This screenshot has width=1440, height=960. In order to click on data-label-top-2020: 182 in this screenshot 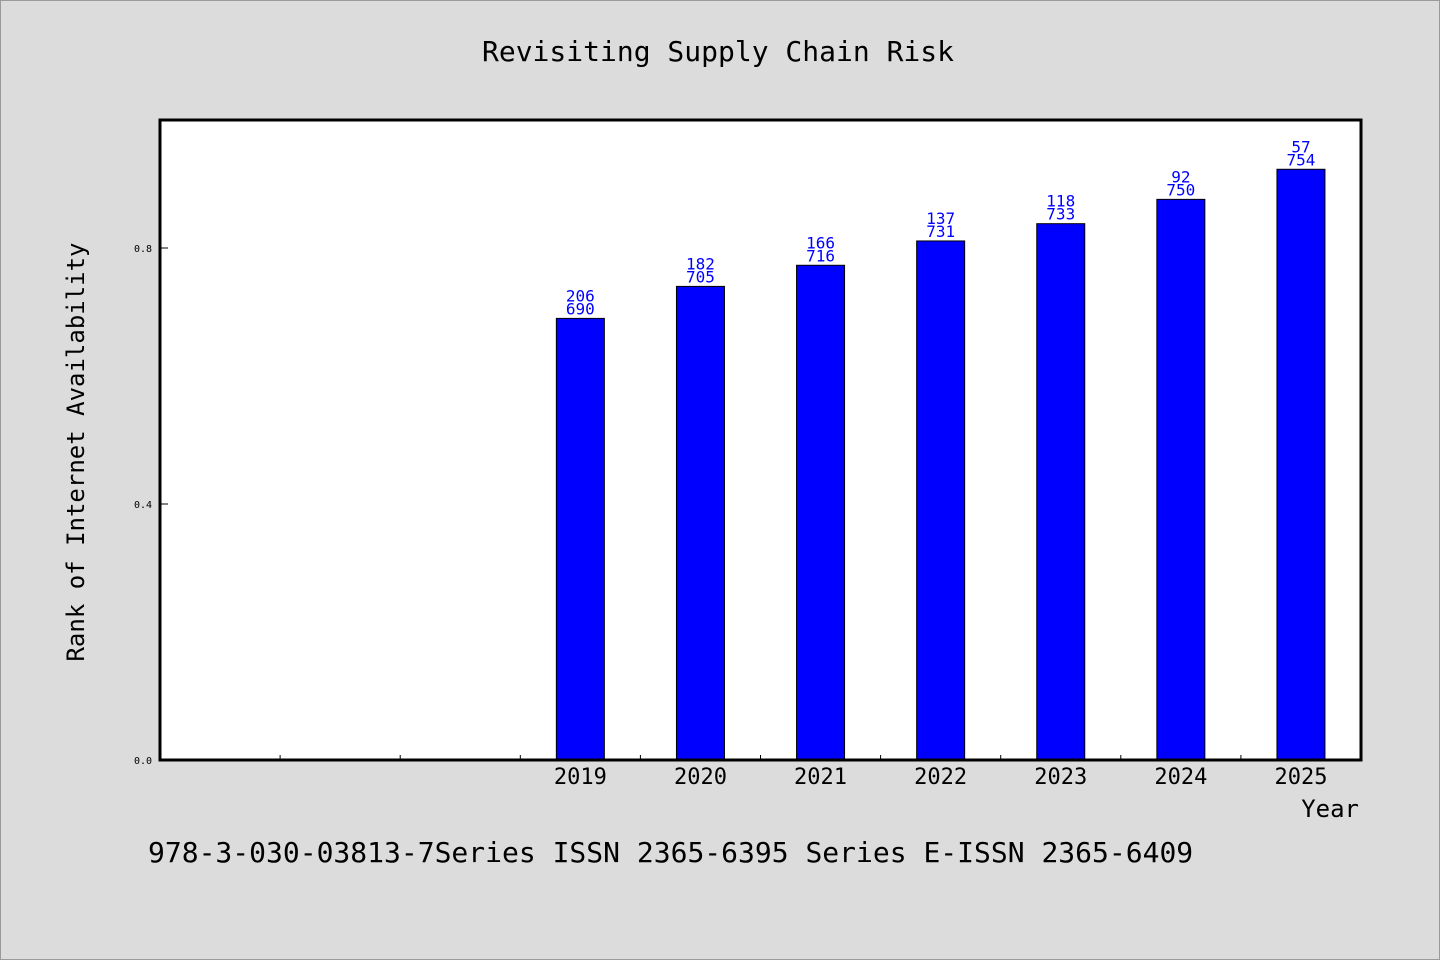, I will do `click(700, 263)`.